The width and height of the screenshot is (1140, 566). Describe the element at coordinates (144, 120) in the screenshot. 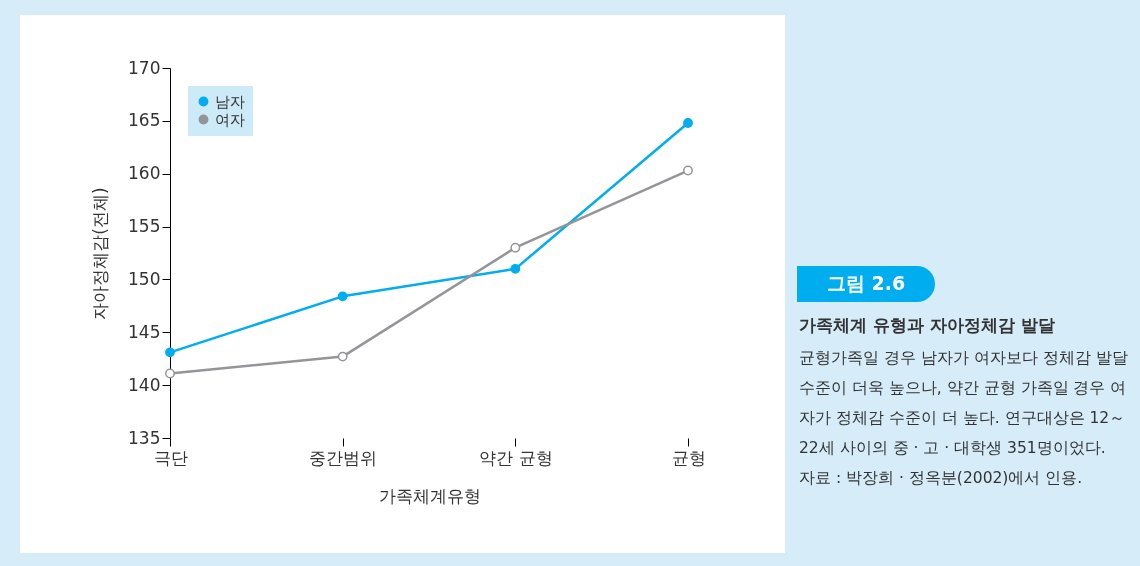

I see `y-tick-label: 165` at that location.